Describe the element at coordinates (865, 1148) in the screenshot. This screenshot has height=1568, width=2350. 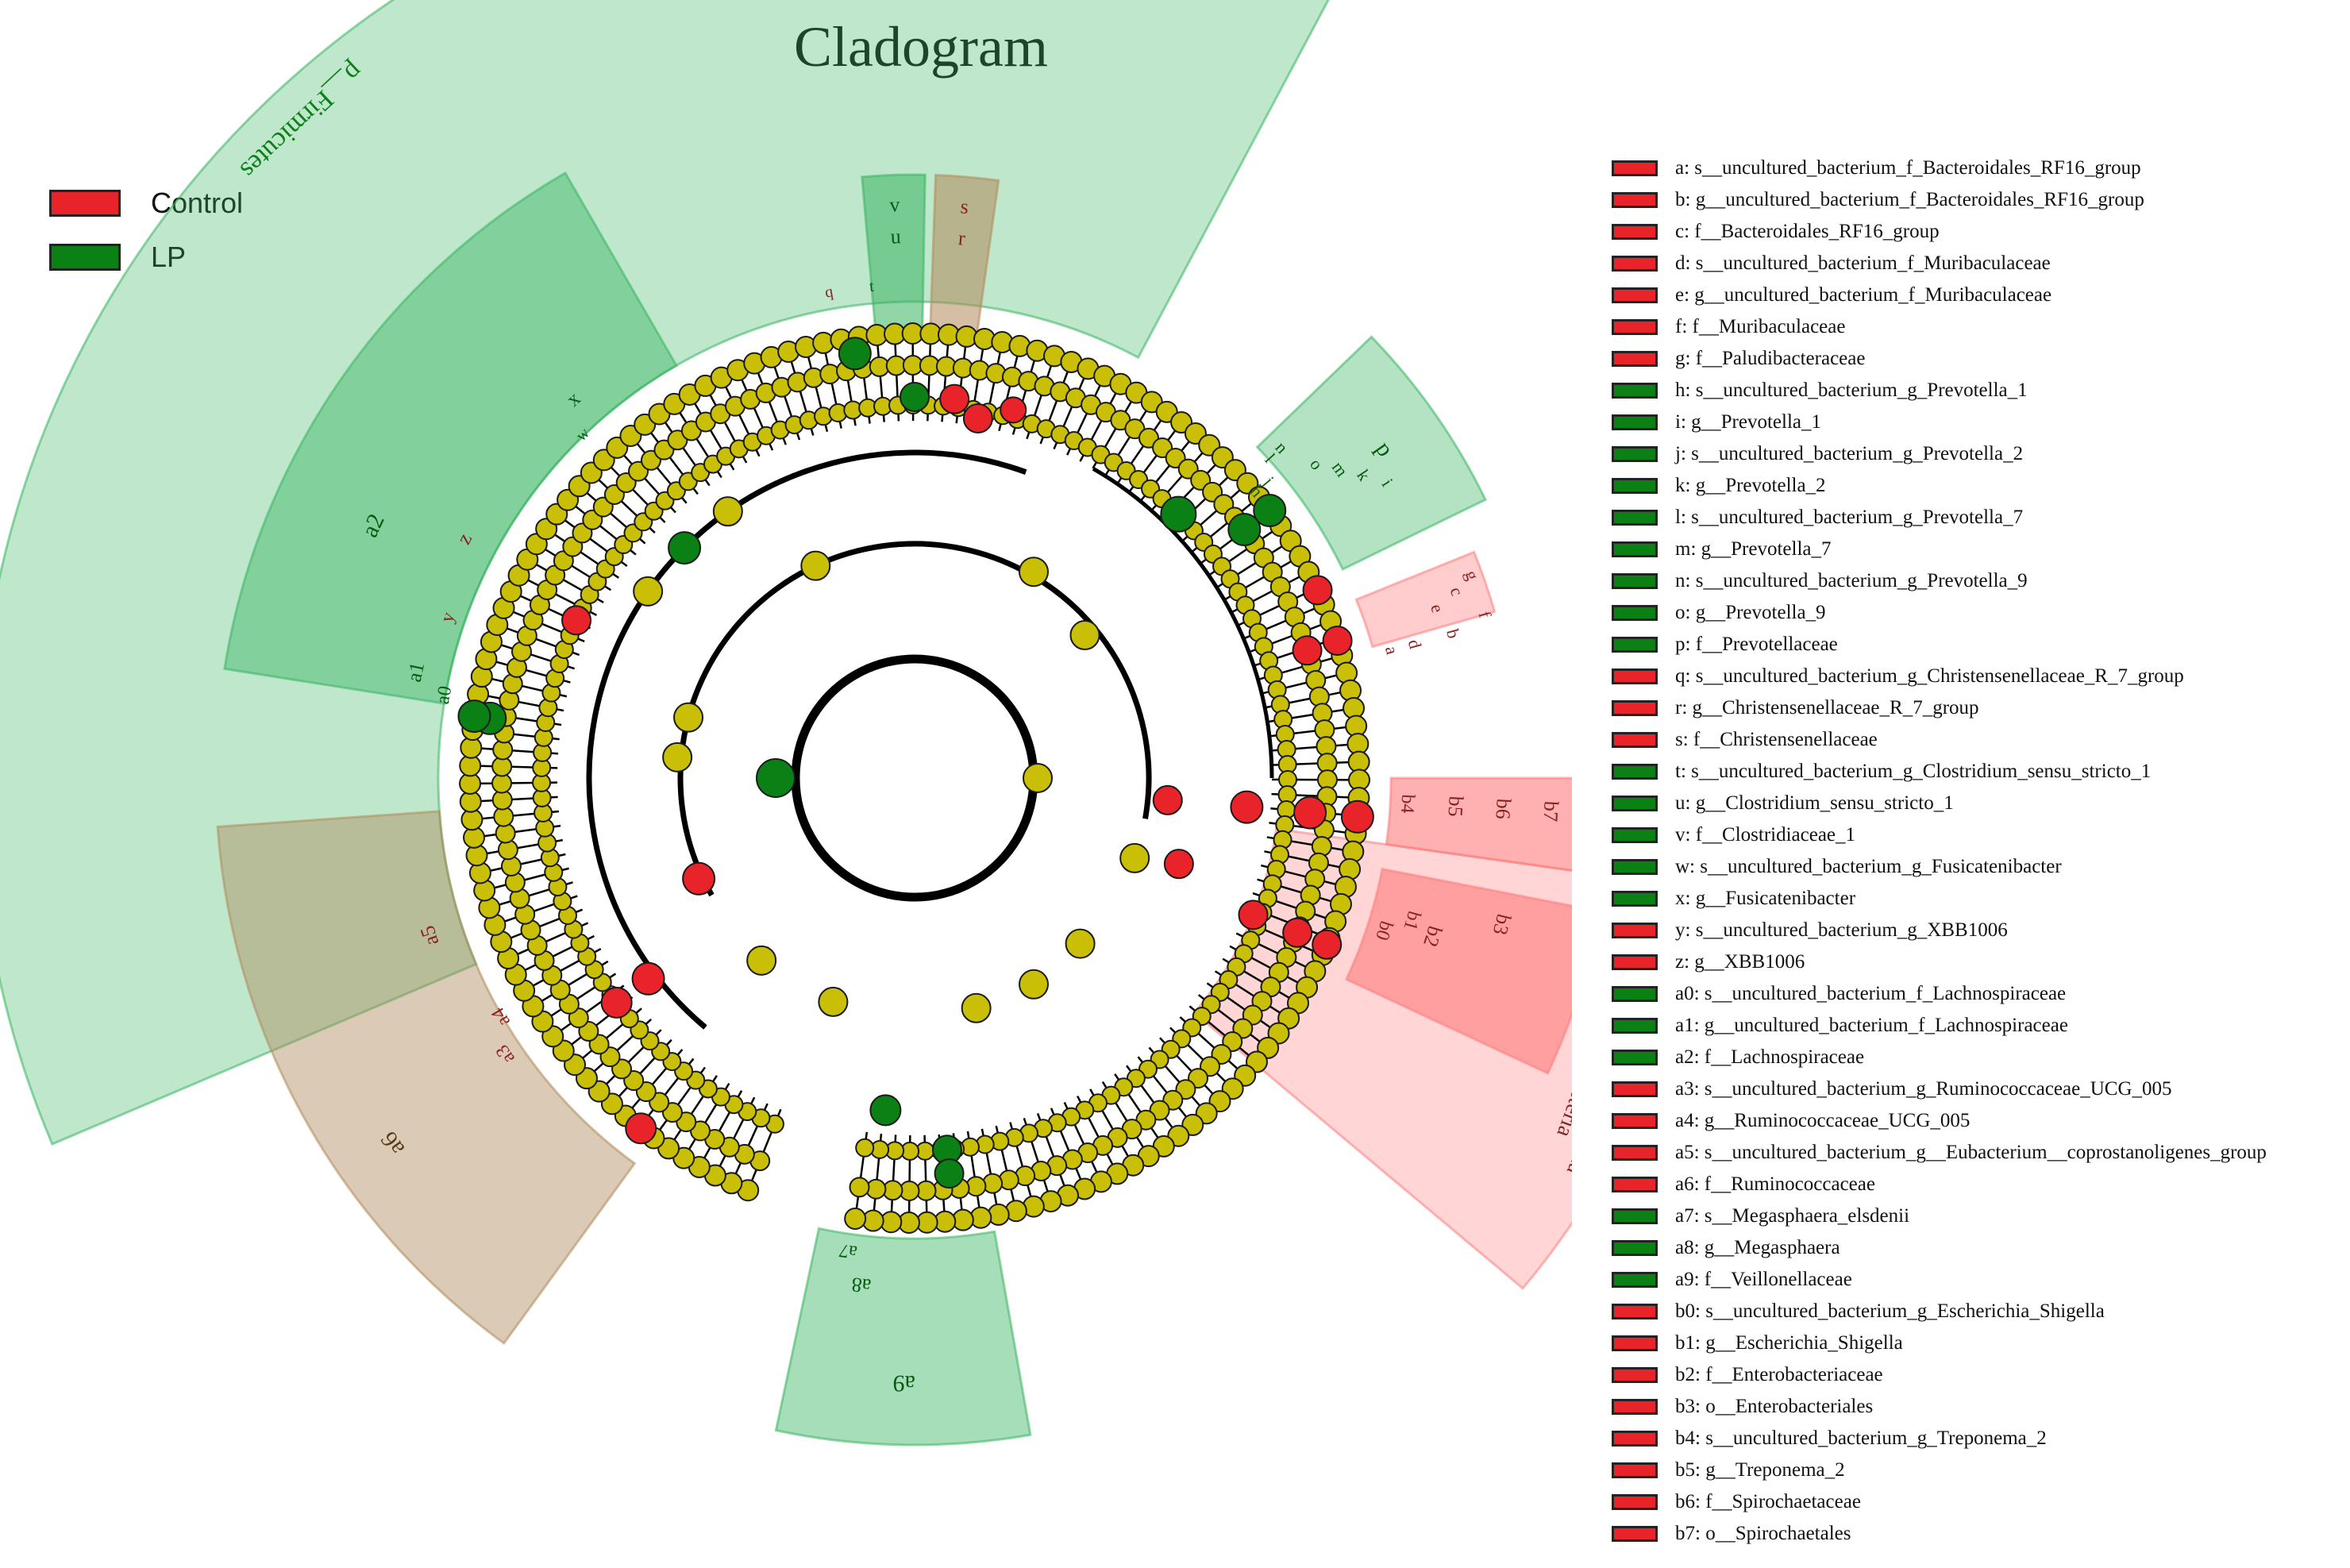
I see `family-node` at that location.